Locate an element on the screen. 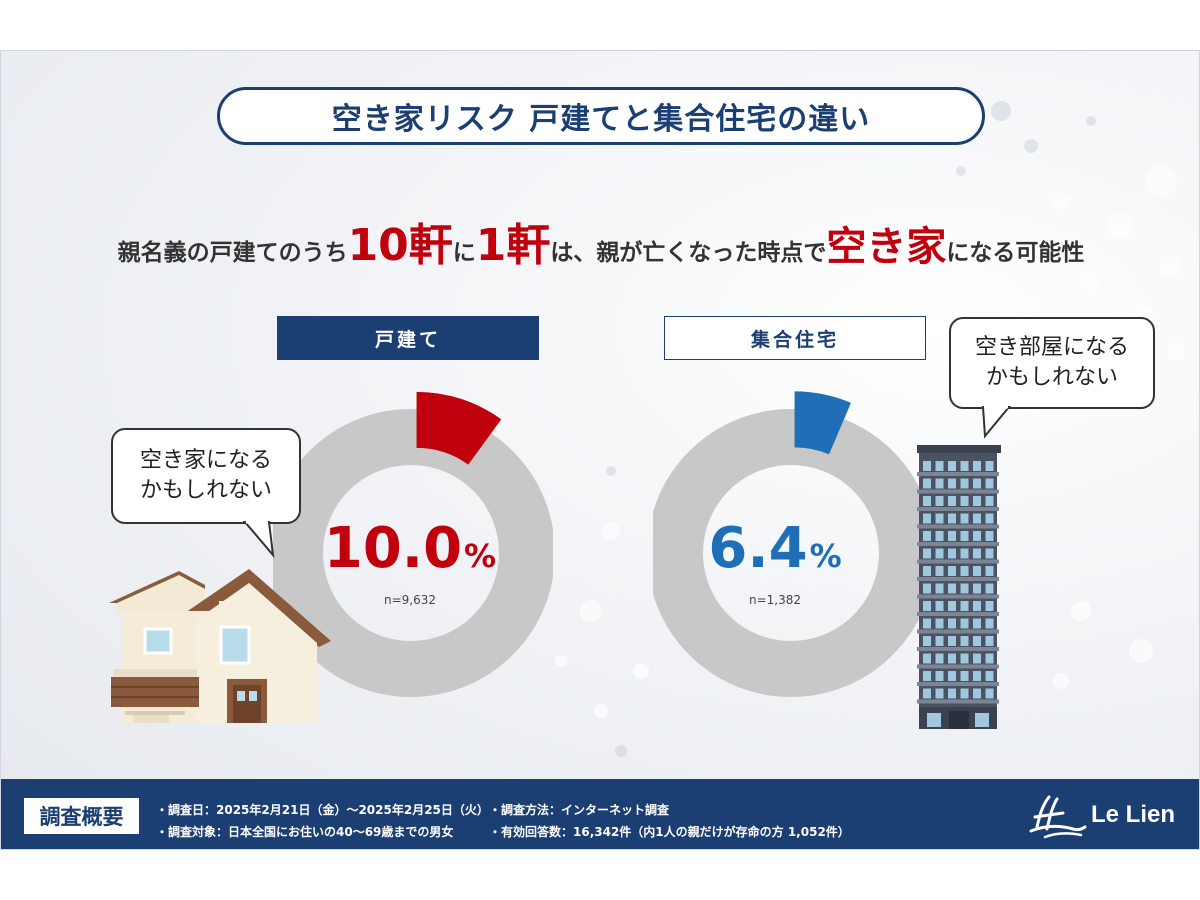 The height and width of the screenshot is (900, 1200). value-unit-house: % is located at coordinates (480, 556).